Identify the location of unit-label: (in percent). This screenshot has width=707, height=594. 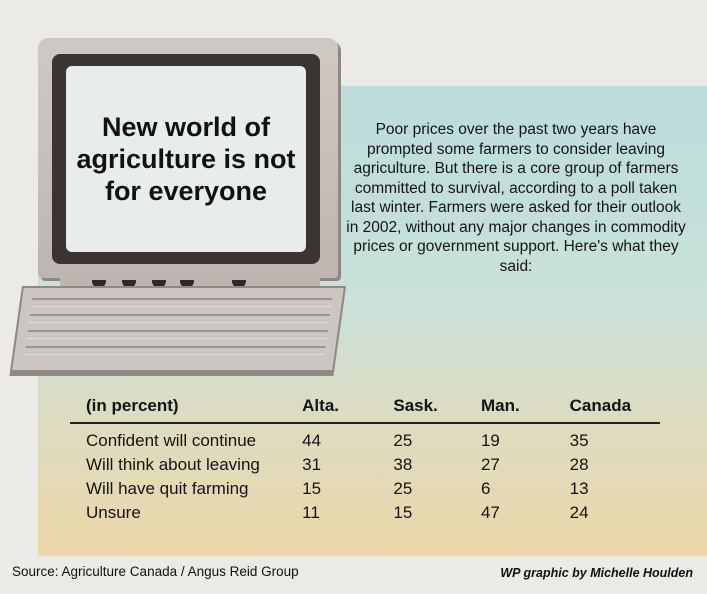
(174, 410).